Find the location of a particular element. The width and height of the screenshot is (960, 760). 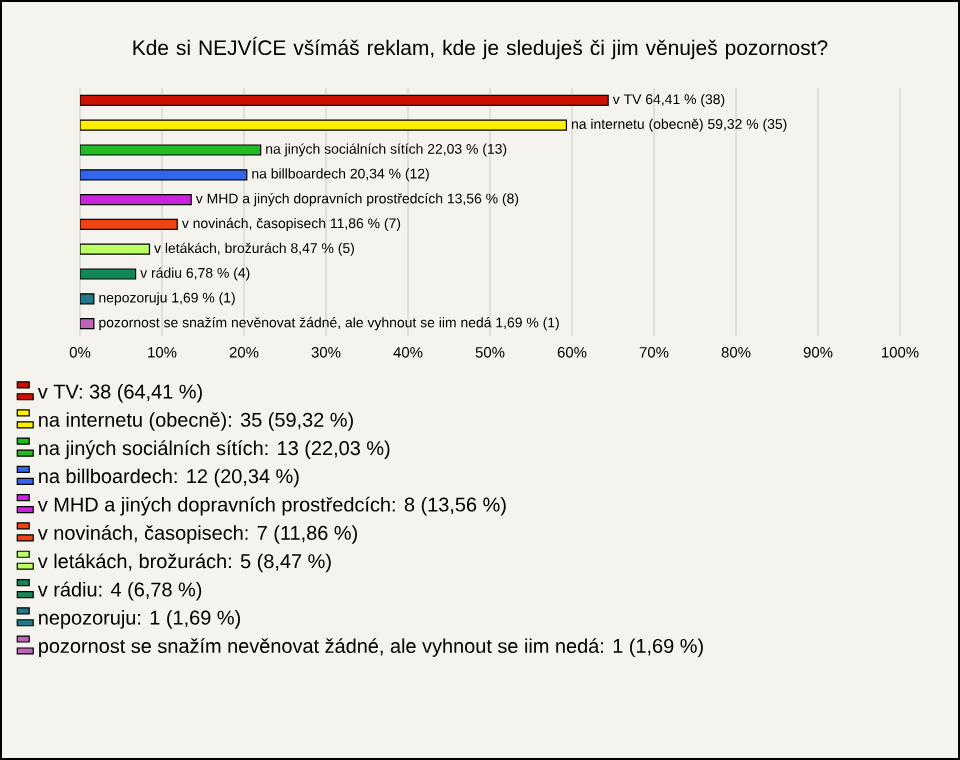

legend-label: na internetu (obecně): 35 (59,32 %) is located at coordinates (196, 421).